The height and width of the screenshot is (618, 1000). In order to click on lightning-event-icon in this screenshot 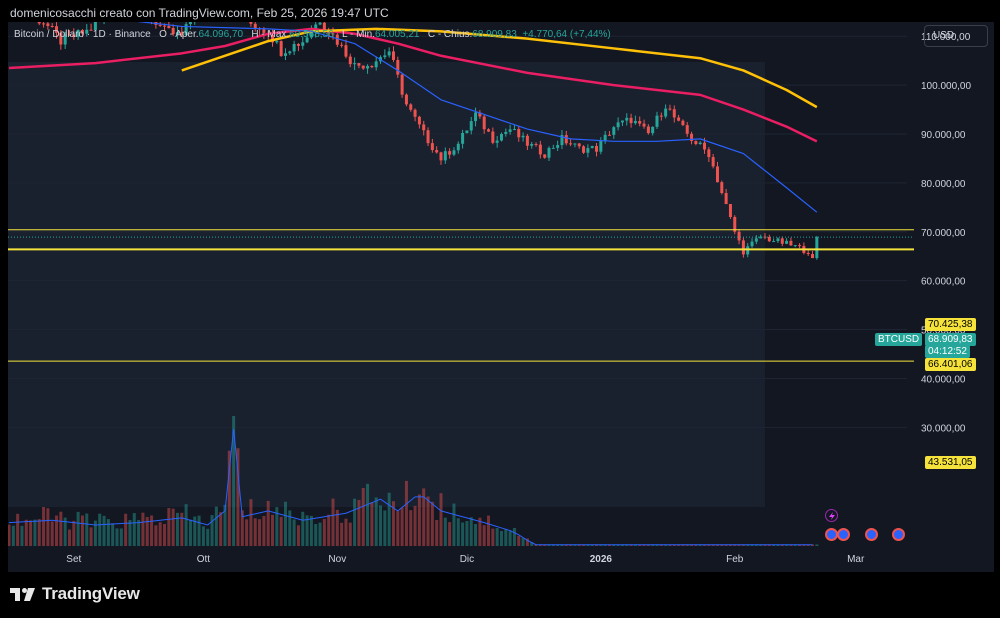, I will do `click(831, 515)`.